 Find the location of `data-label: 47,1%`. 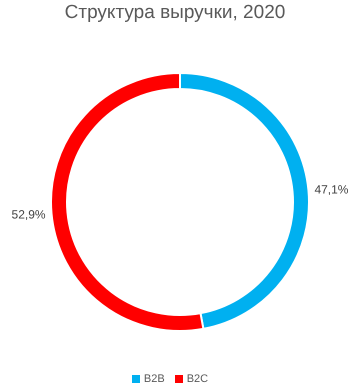

data-label: 47,1% is located at coordinates (331, 189).